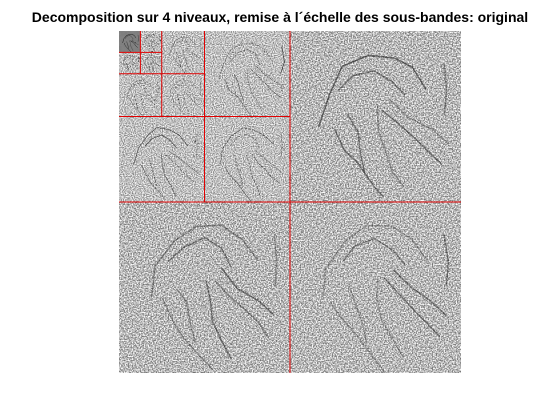 This screenshot has height=420, width=560. What do you see at coordinates (204, 287) in the screenshot?
I see `subband-level1-vertical` at bounding box center [204, 287].